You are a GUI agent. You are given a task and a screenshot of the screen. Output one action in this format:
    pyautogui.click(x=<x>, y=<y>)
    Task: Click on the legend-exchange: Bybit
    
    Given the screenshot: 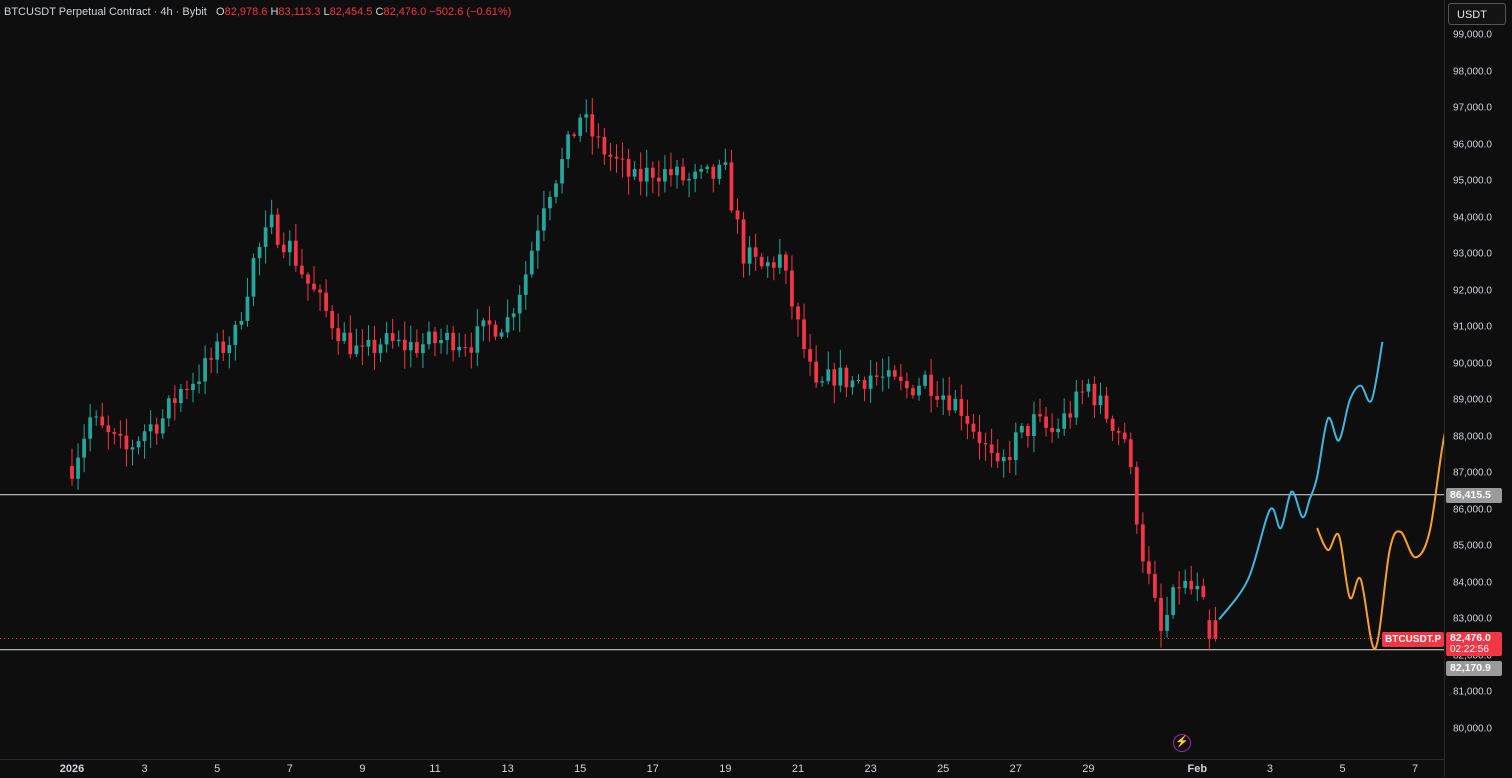 What is the action you would take?
    pyautogui.click(x=194, y=12)
    